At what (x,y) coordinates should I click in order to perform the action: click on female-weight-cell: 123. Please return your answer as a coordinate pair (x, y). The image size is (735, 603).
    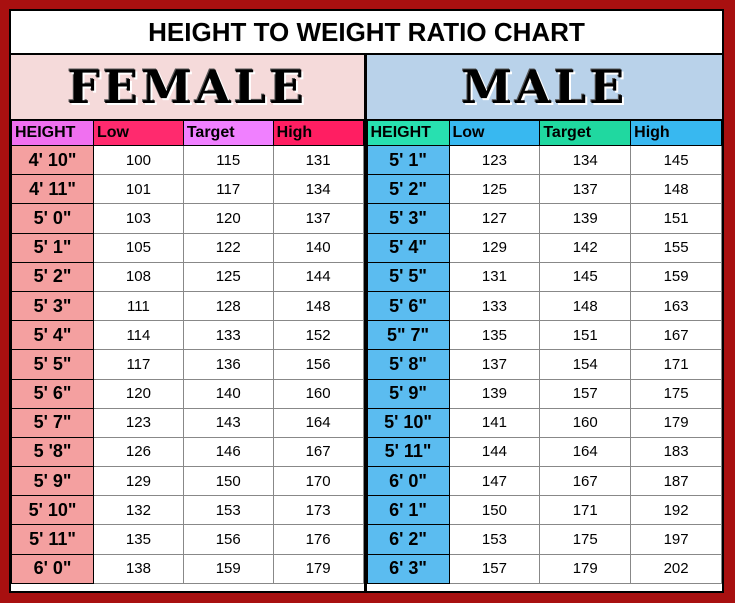
    Looking at the image, I should click on (138, 422).